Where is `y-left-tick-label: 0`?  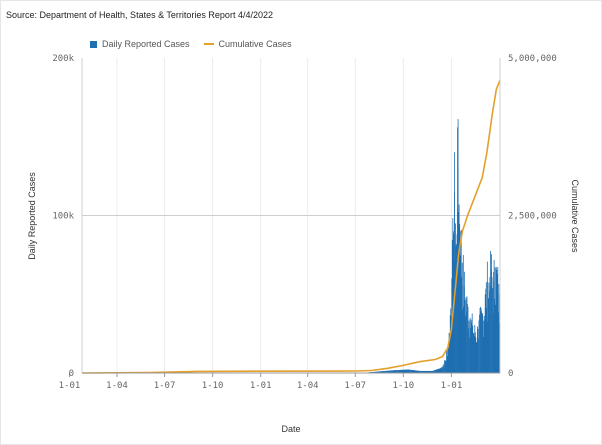
y-left-tick-label: 0 is located at coordinates (71, 374).